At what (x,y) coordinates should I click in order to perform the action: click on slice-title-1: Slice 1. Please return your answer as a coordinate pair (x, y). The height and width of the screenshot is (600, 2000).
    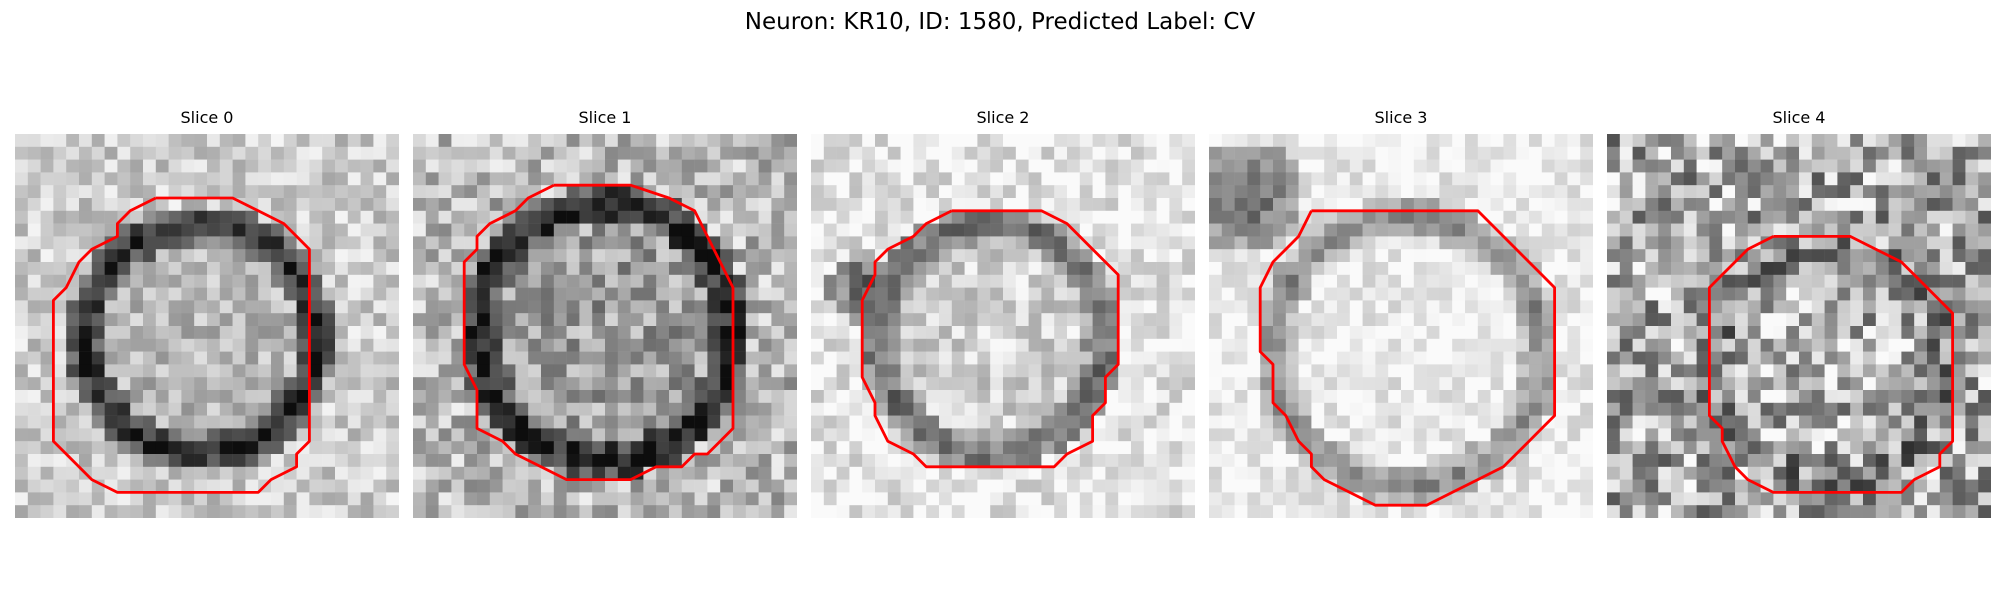
    Looking at the image, I should click on (605, 117).